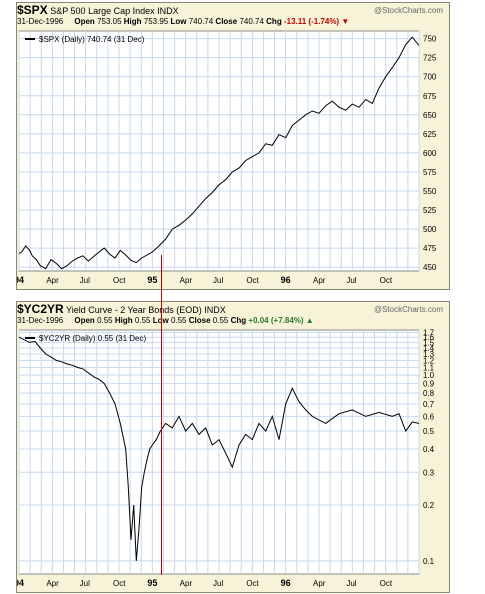 The height and width of the screenshot is (594, 485). Describe the element at coordinates (430, 96) in the screenshot. I see `y-tick-label: 675` at that location.